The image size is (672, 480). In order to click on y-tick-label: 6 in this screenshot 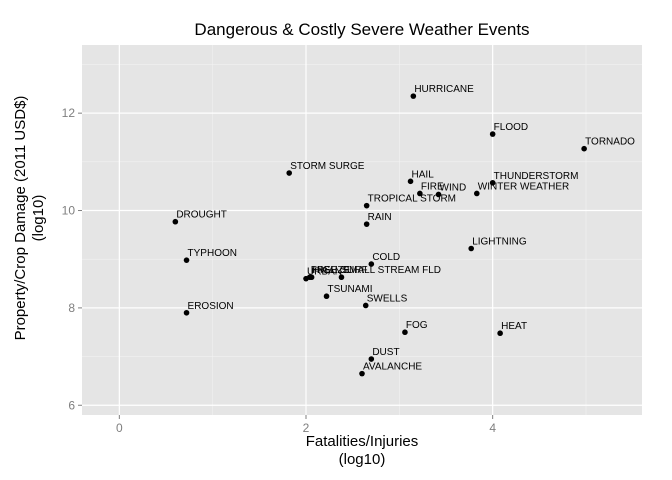, I will do `click(71, 405)`.